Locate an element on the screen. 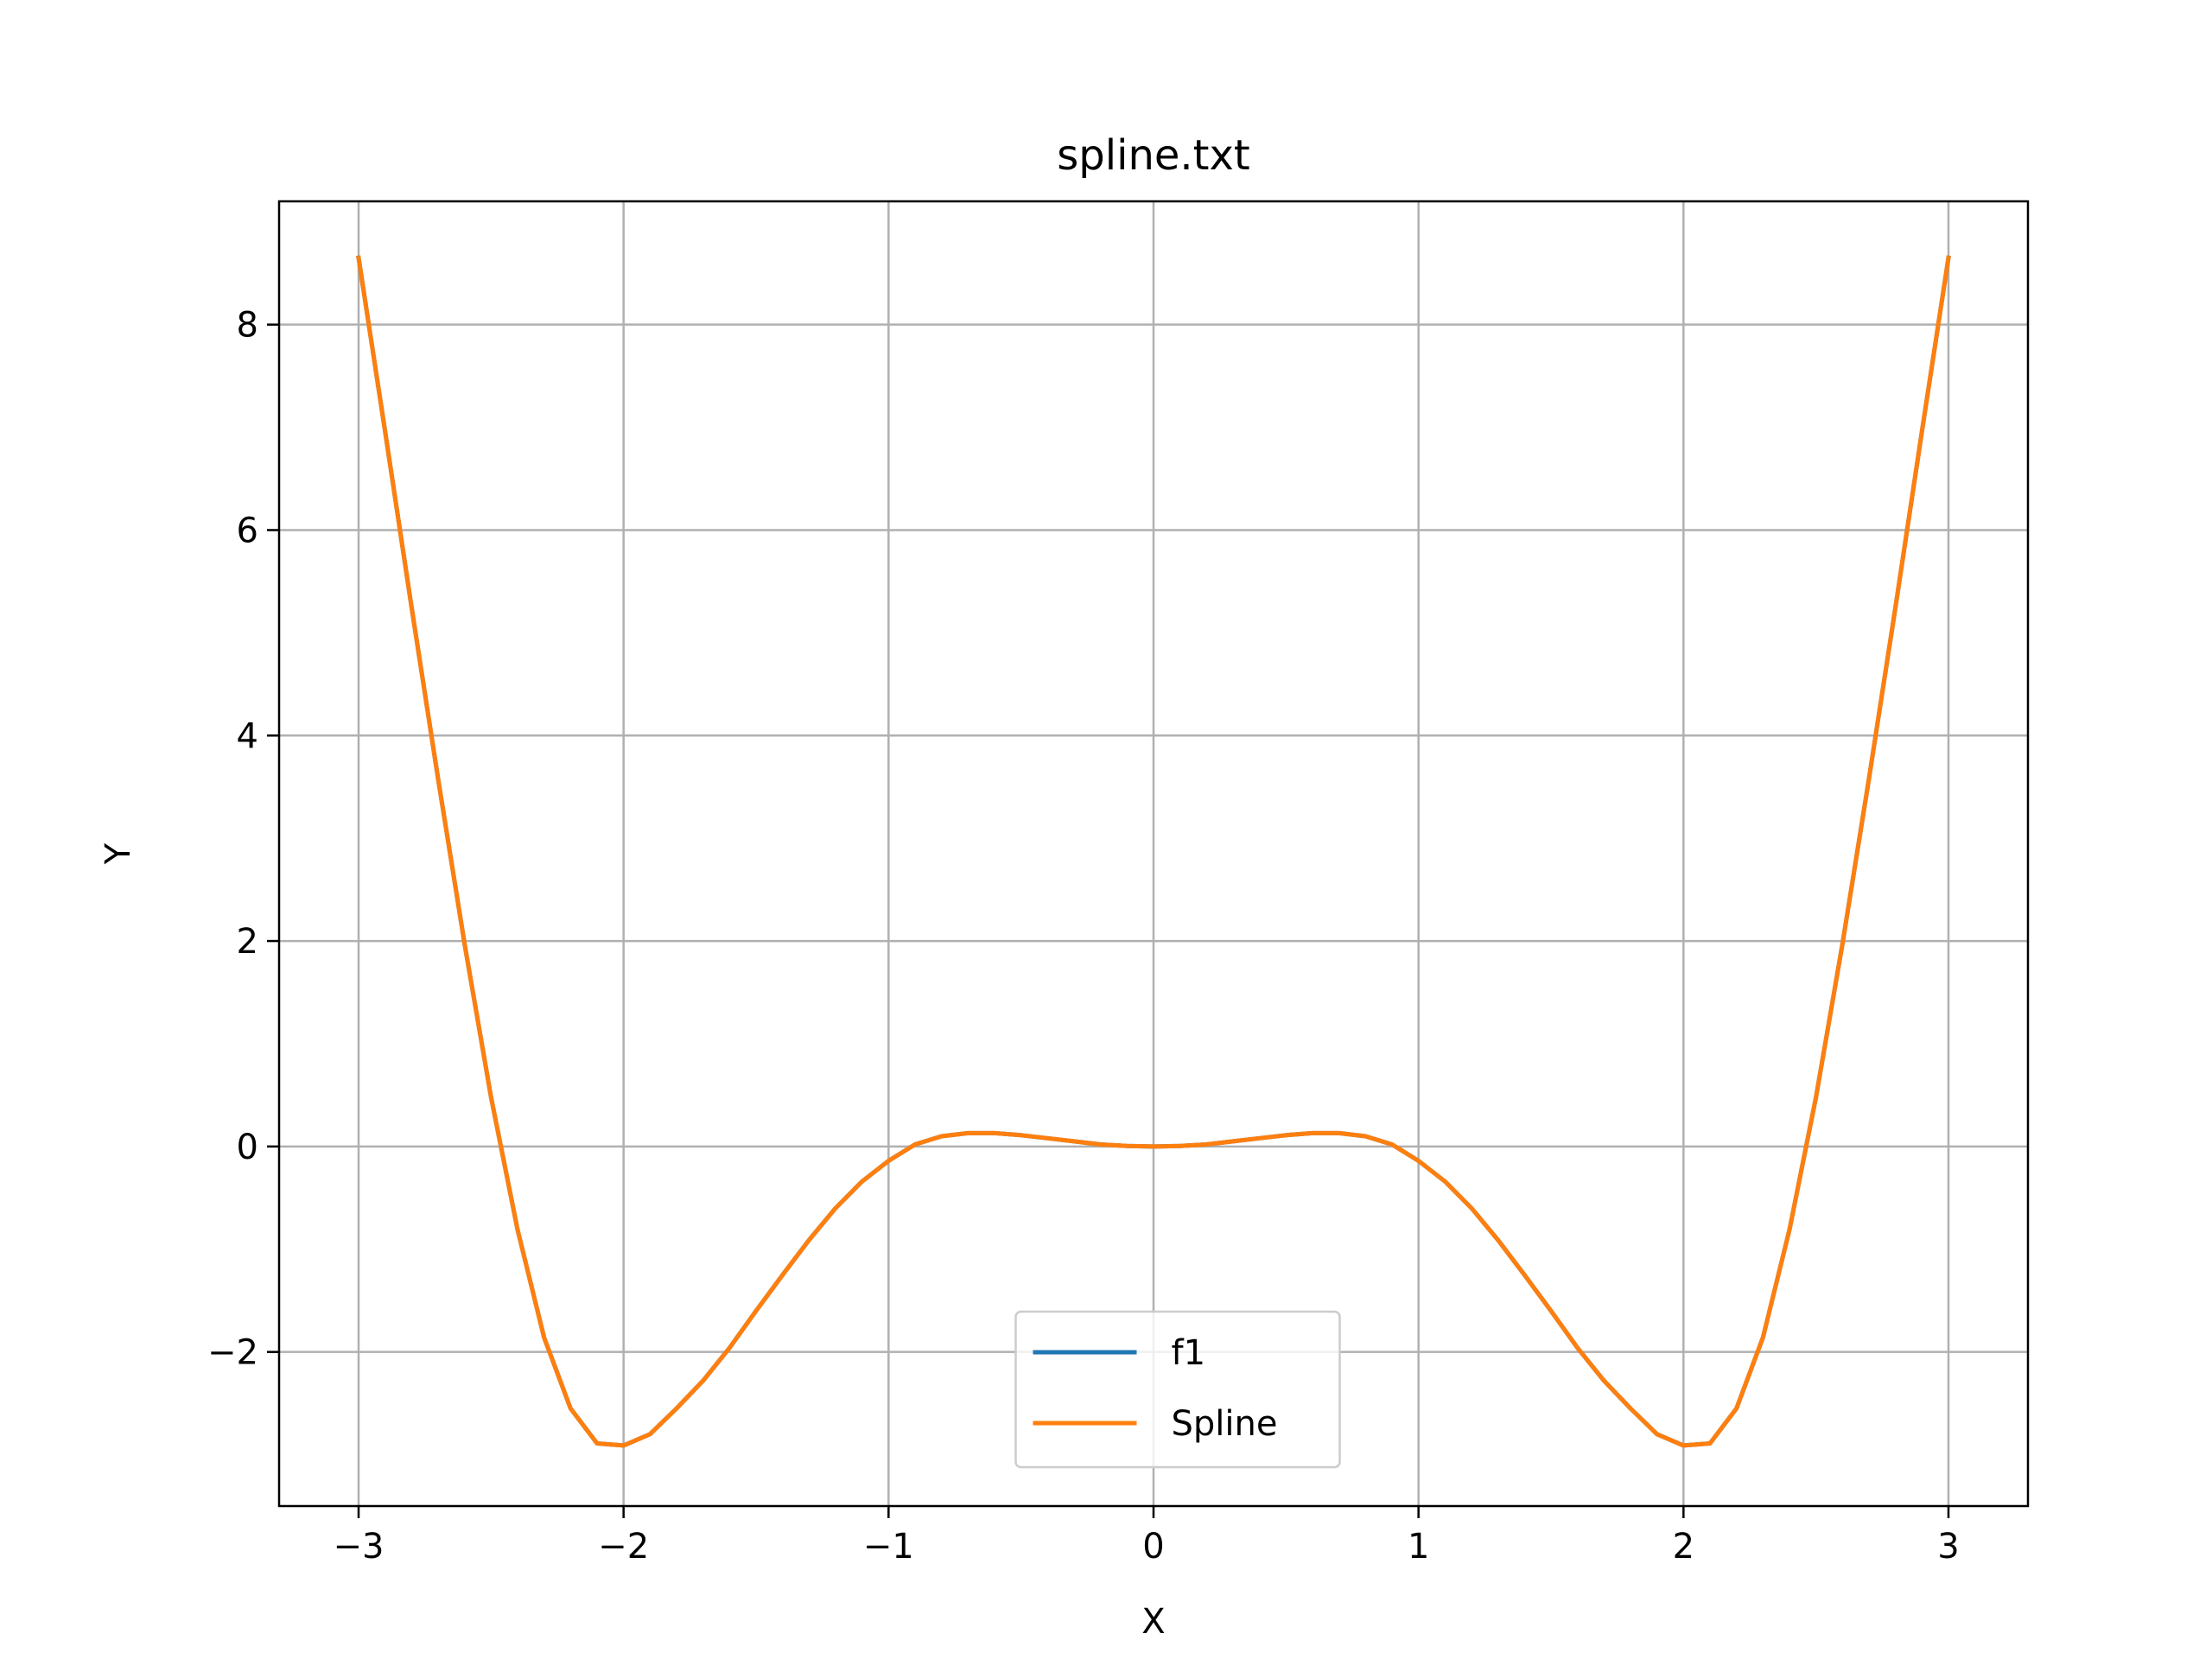 The height and width of the screenshot is (1659, 2212). y-tick-label: 6 is located at coordinates (247, 530).